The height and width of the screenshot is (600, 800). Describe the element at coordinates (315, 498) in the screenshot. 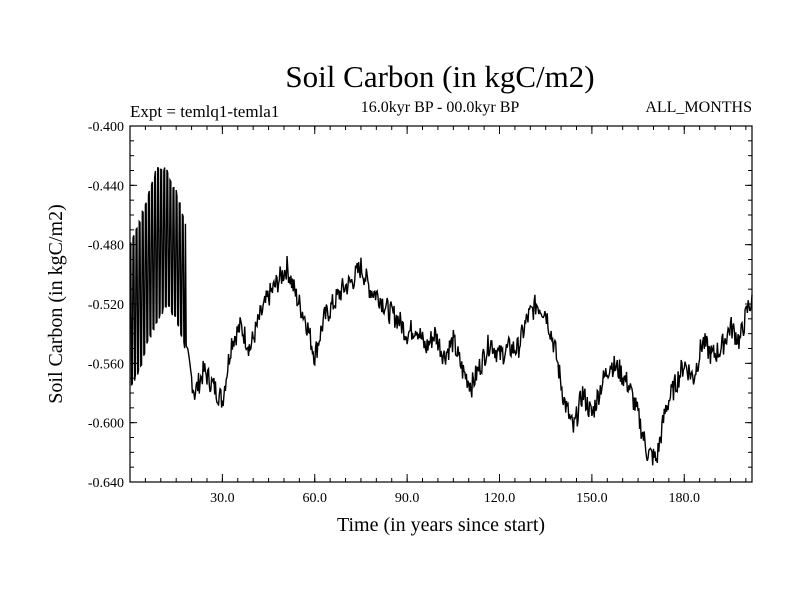

I see `x-tick-label: 60.0` at that location.